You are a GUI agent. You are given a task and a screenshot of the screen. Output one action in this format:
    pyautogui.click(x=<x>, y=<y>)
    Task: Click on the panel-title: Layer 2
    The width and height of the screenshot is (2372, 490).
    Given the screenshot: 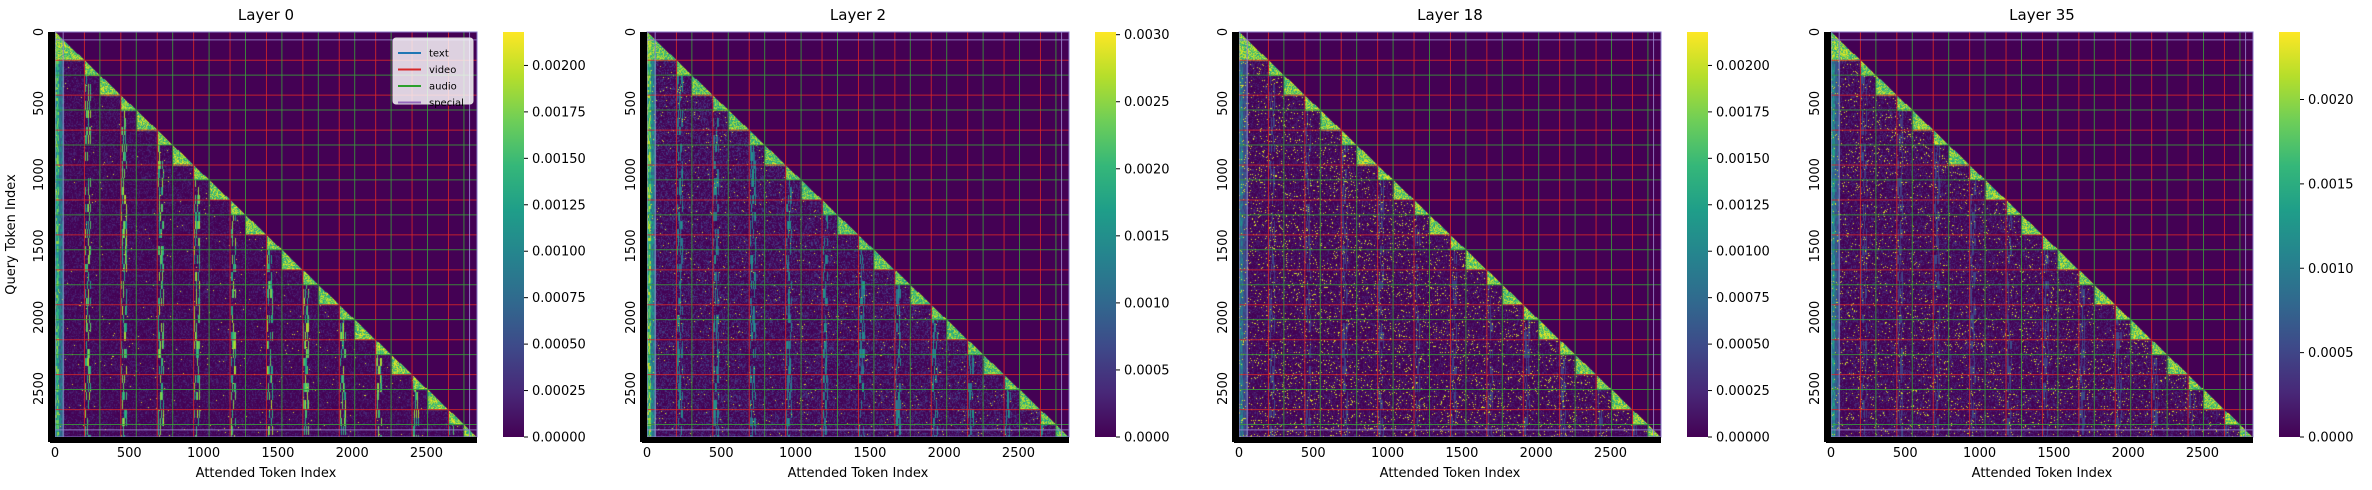 What is the action you would take?
    pyautogui.click(x=858, y=15)
    